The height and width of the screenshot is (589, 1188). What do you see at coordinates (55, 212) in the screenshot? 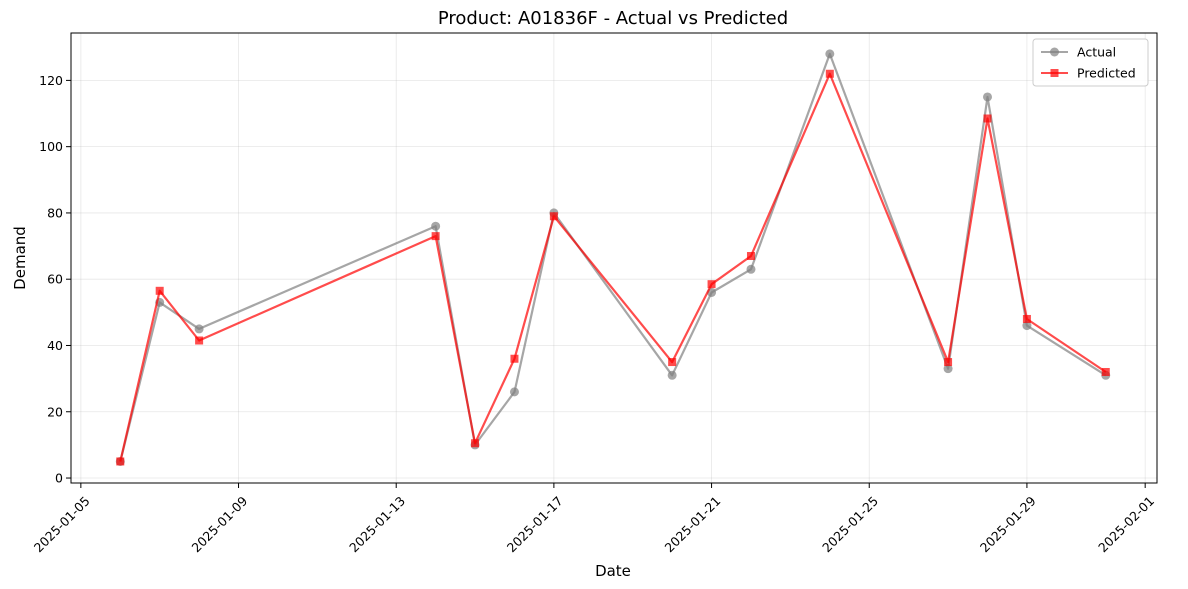
I see `y-tick-label: 80` at bounding box center [55, 212].